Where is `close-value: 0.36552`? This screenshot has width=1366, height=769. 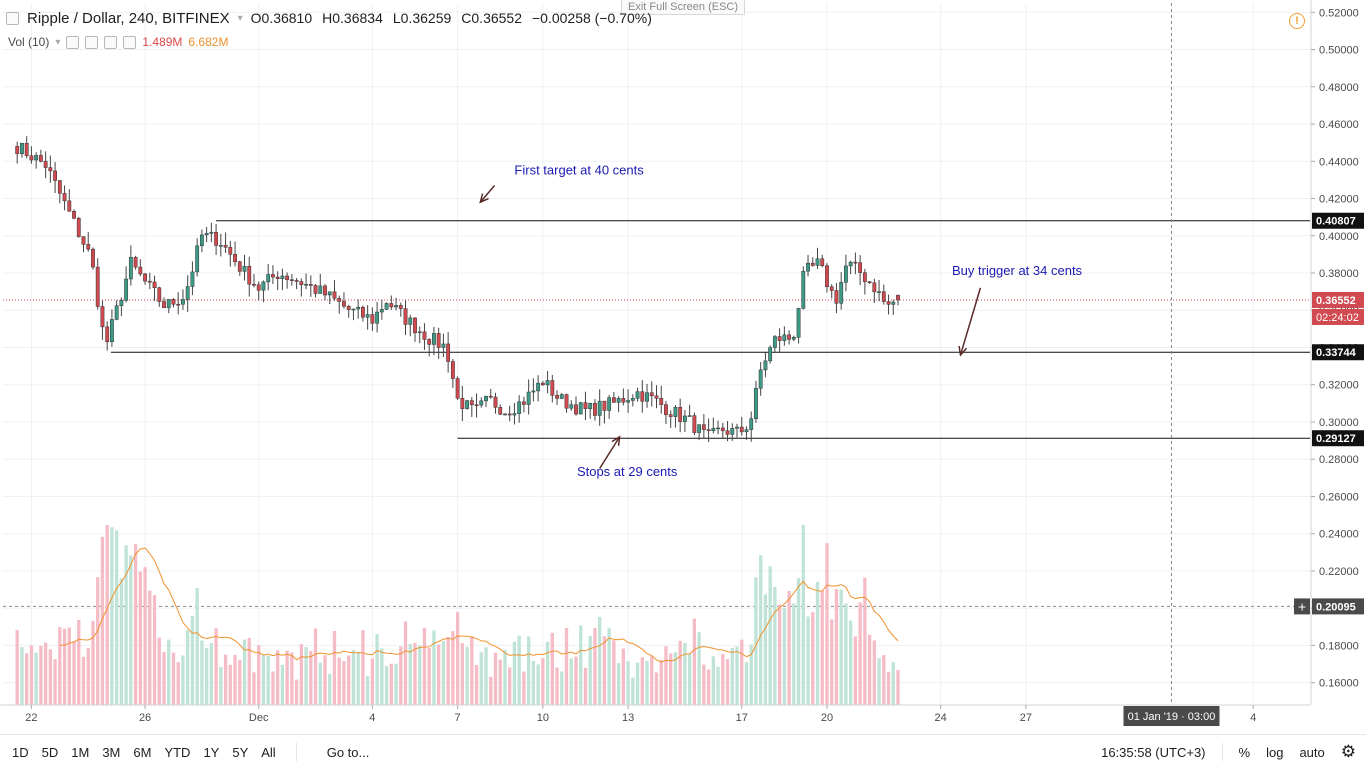 close-value: 0.36552 is located at coordinates (496, 18).